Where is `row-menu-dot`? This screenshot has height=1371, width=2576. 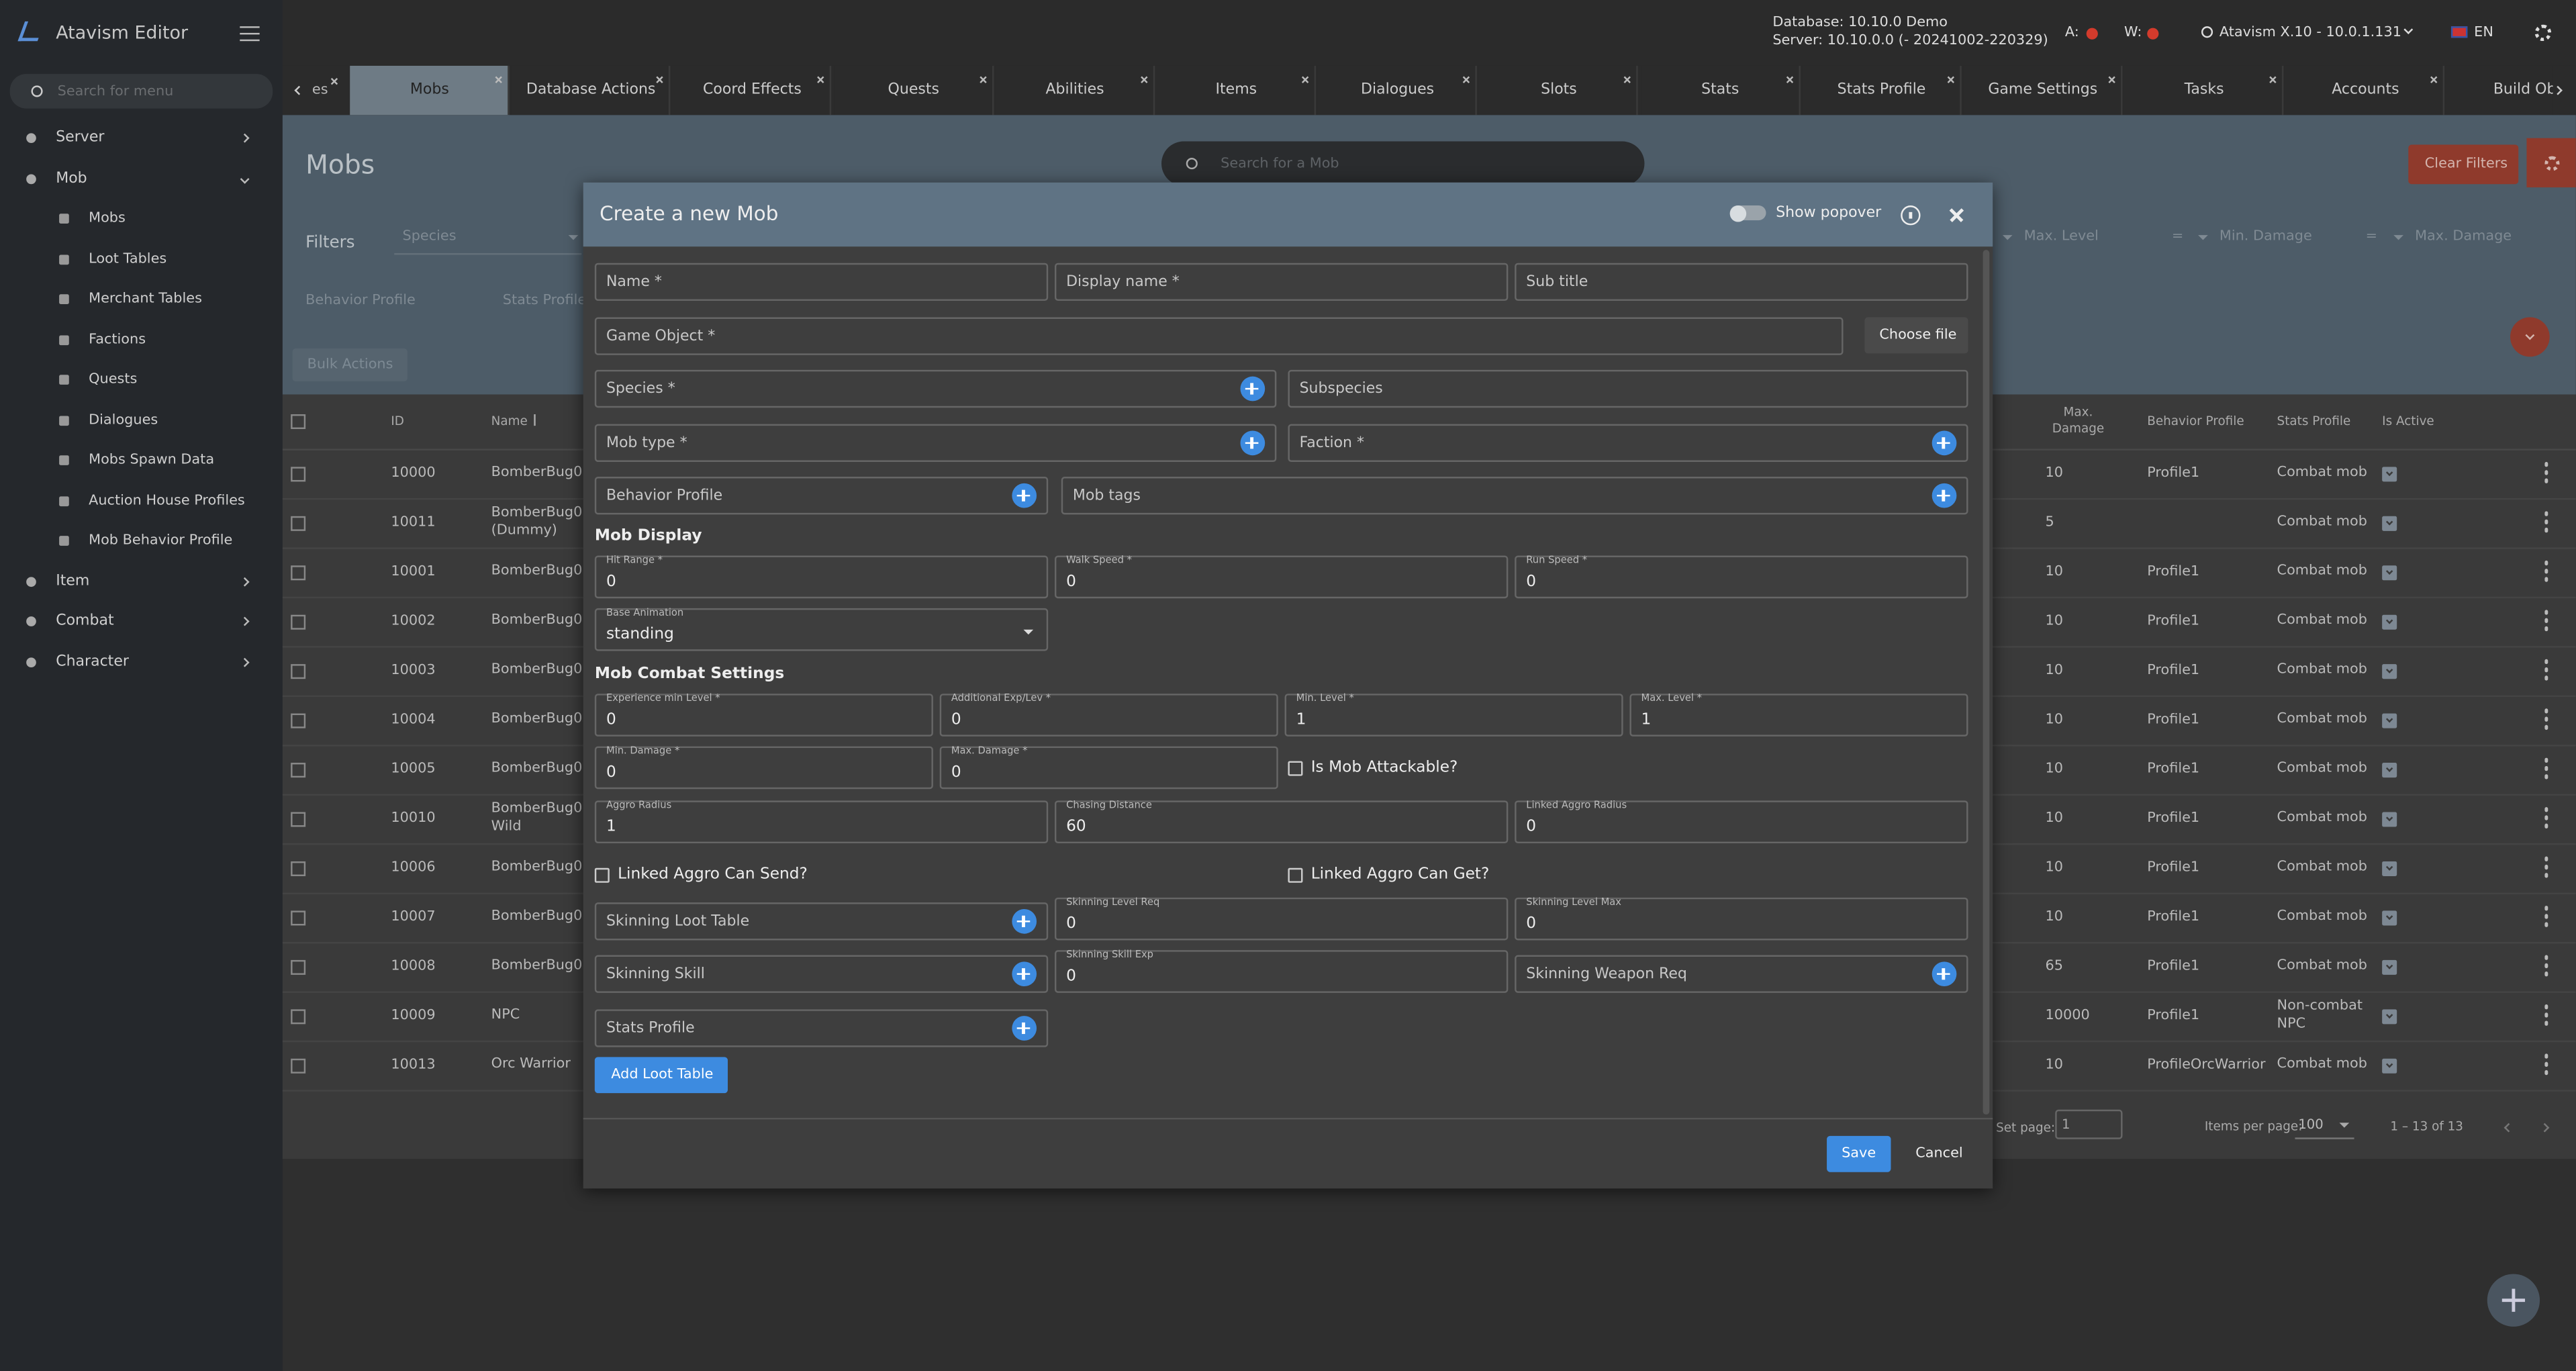
row-menu-dot is located at coordinates (2546, 1064).